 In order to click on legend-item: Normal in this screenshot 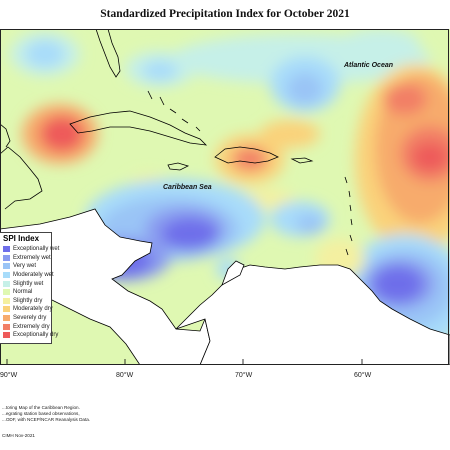, I will do `click(25, 292)`.